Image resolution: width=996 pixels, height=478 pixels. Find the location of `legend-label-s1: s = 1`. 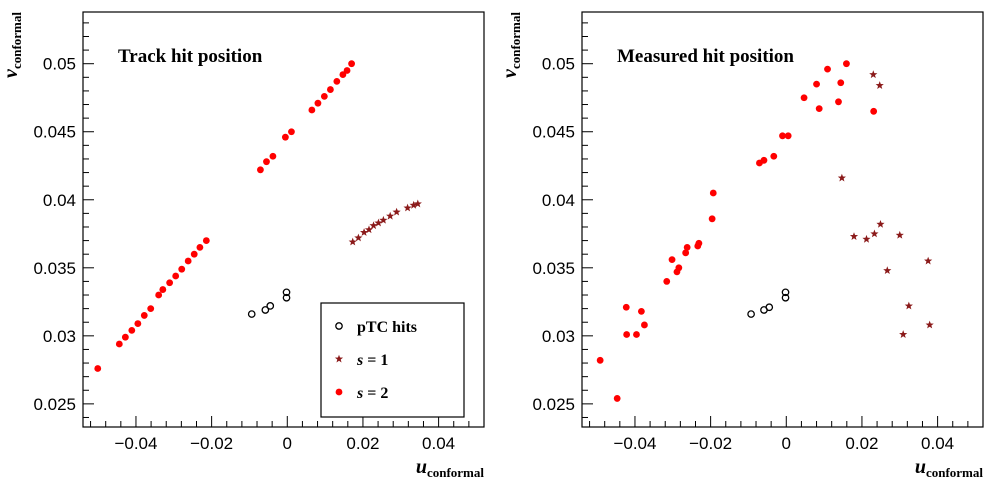

legend-label-s1: s = 1 is located at coordinates (372, 360).